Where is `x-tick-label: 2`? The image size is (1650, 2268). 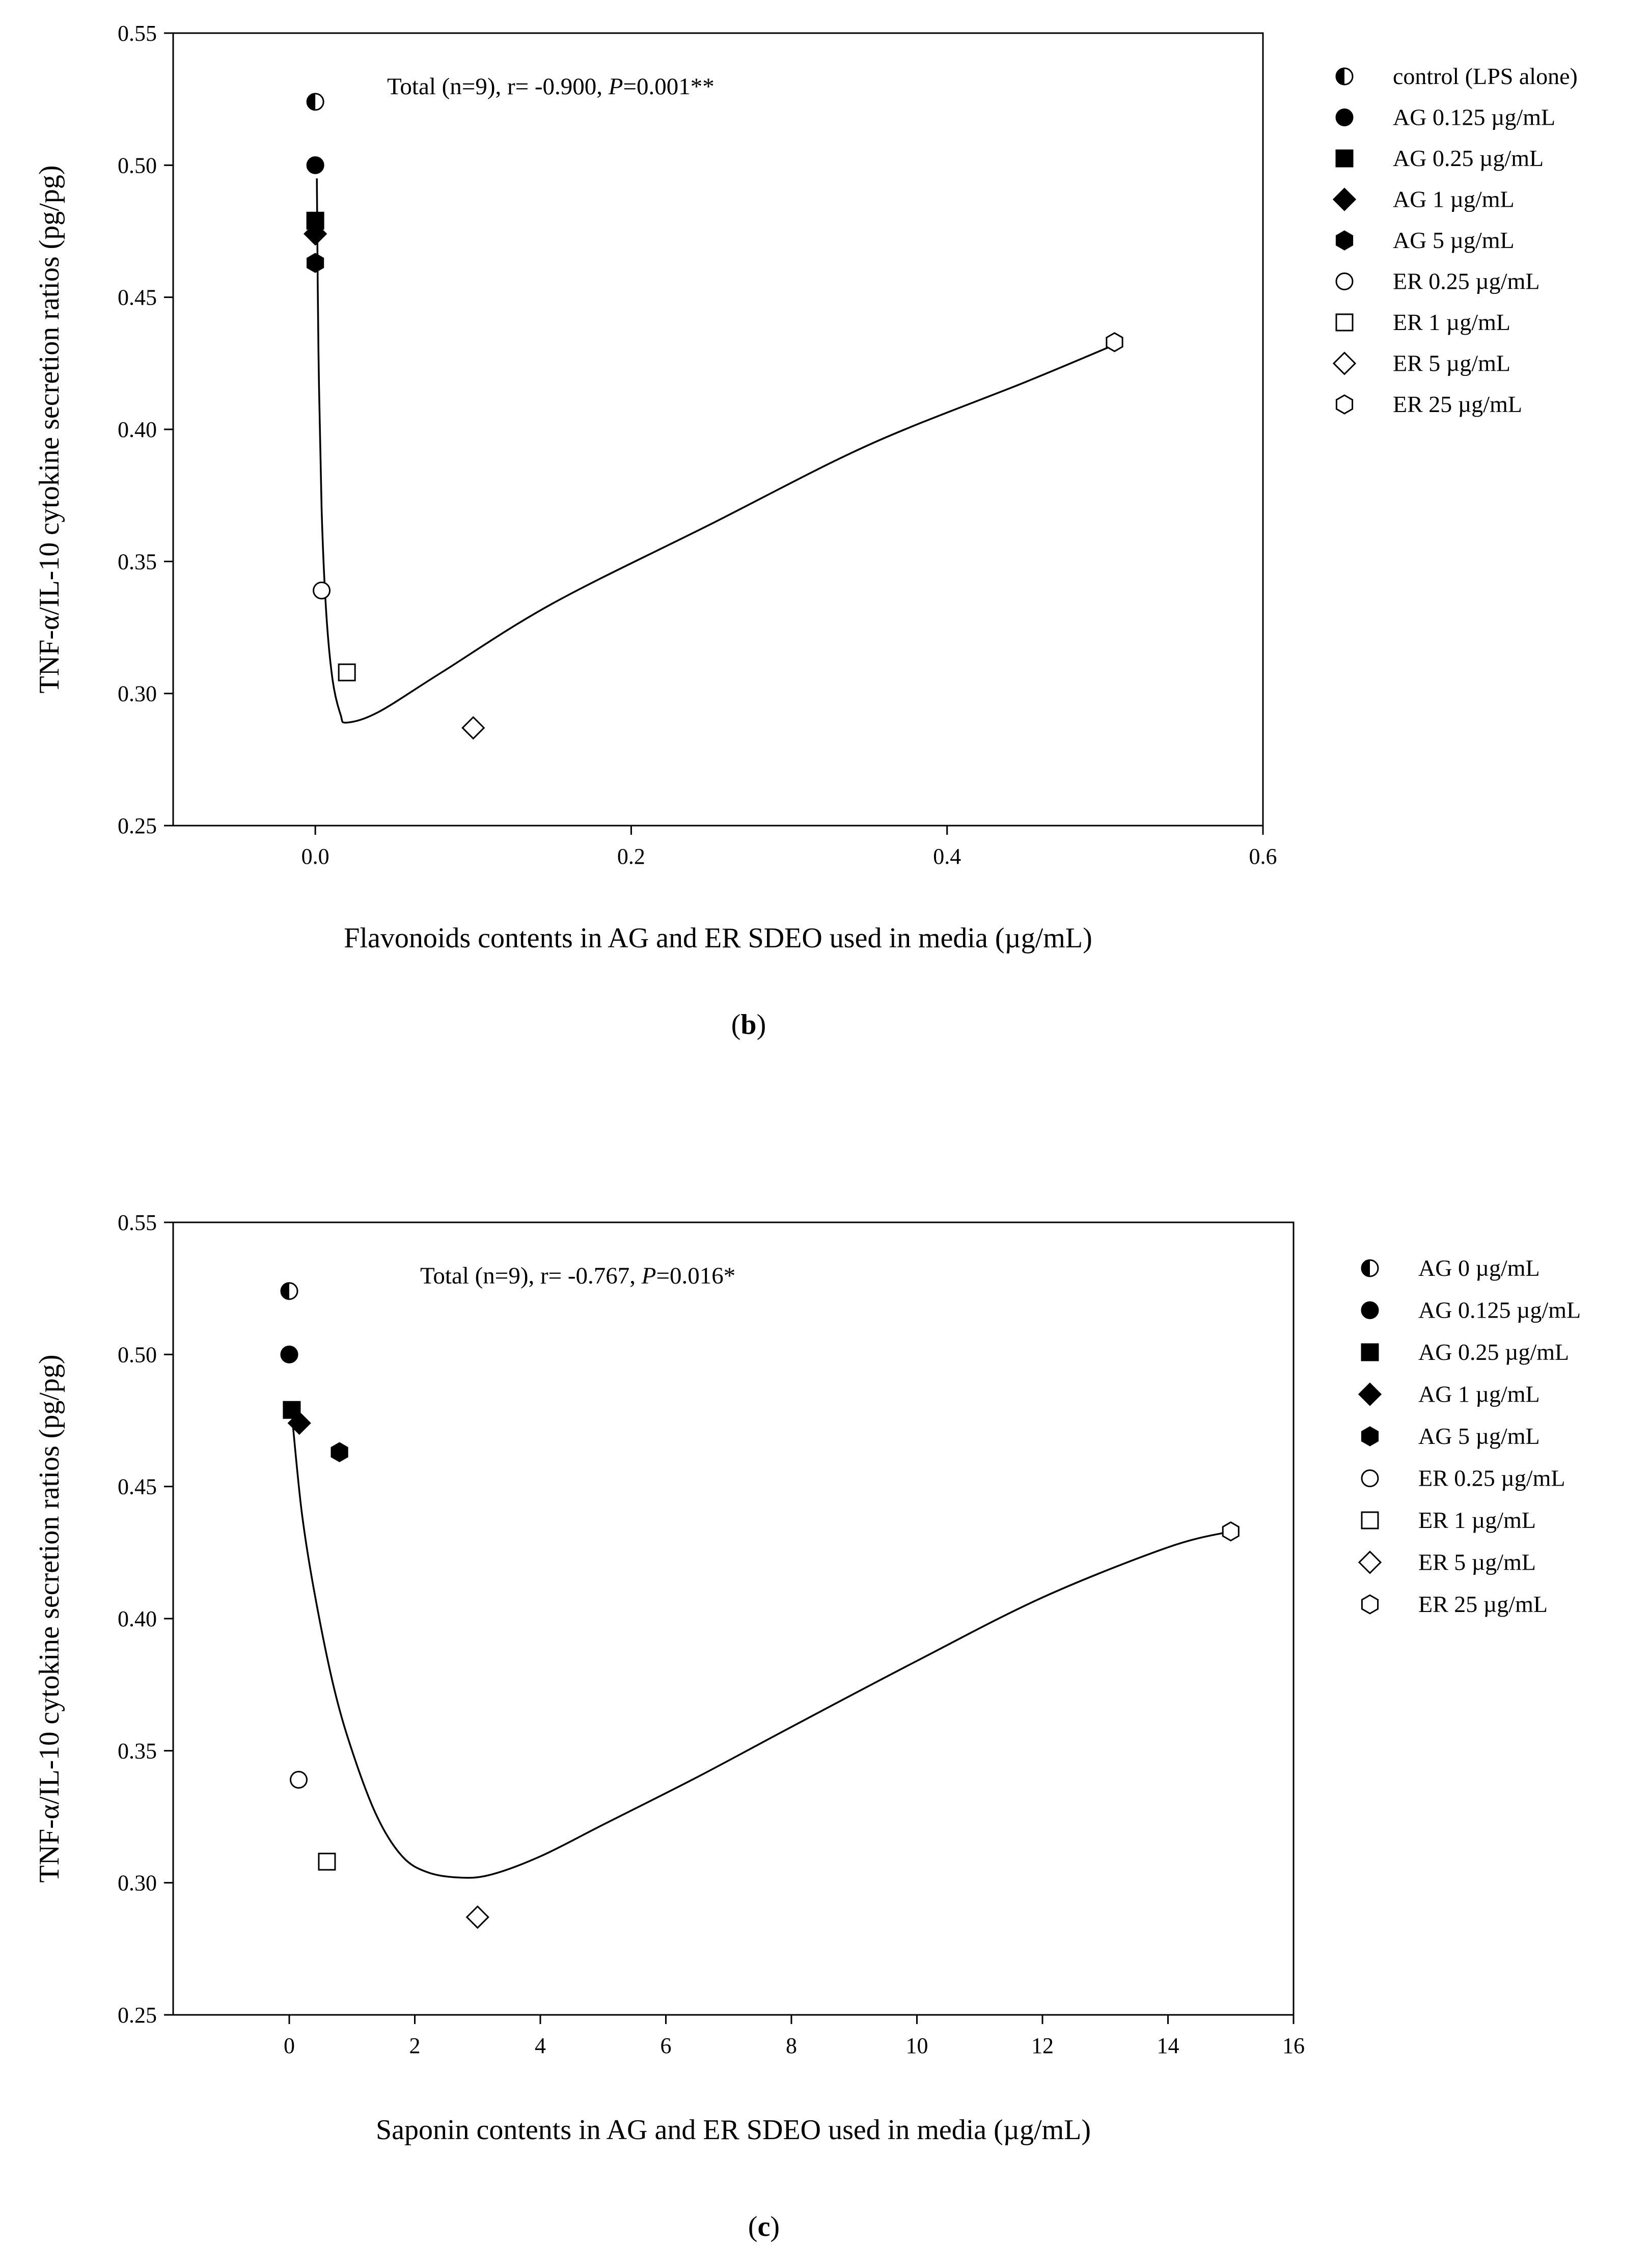
x-tick-label: 2 is located at coordinates (415, 2045).